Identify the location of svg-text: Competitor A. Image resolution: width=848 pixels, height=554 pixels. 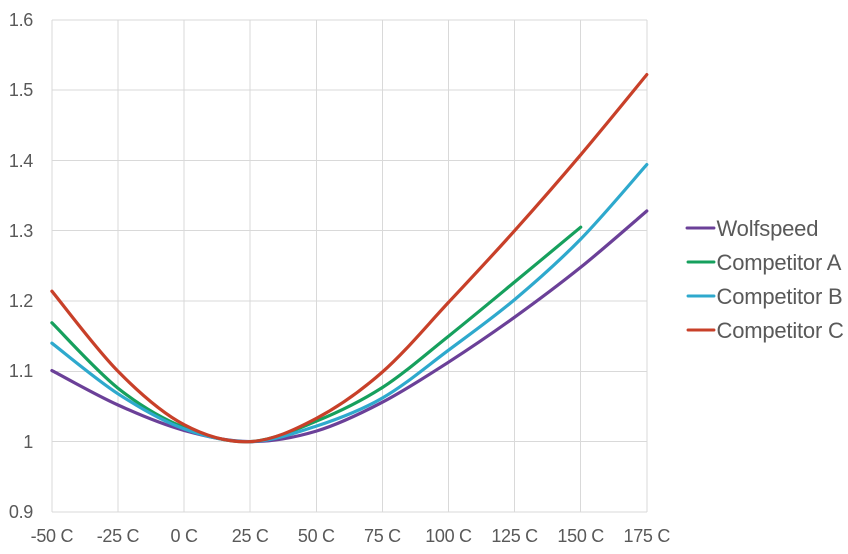
(779, 262).